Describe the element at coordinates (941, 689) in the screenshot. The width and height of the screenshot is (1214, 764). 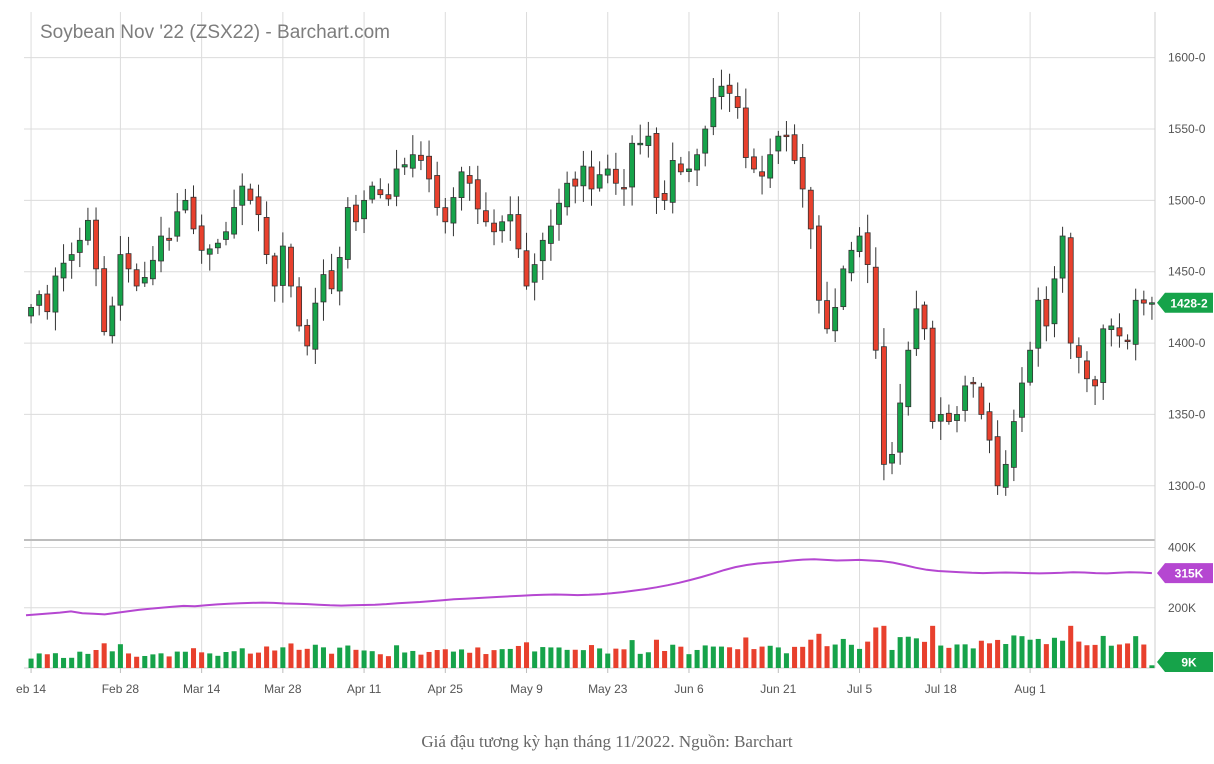
I see `x-tick-label: Jul 18` at that location.